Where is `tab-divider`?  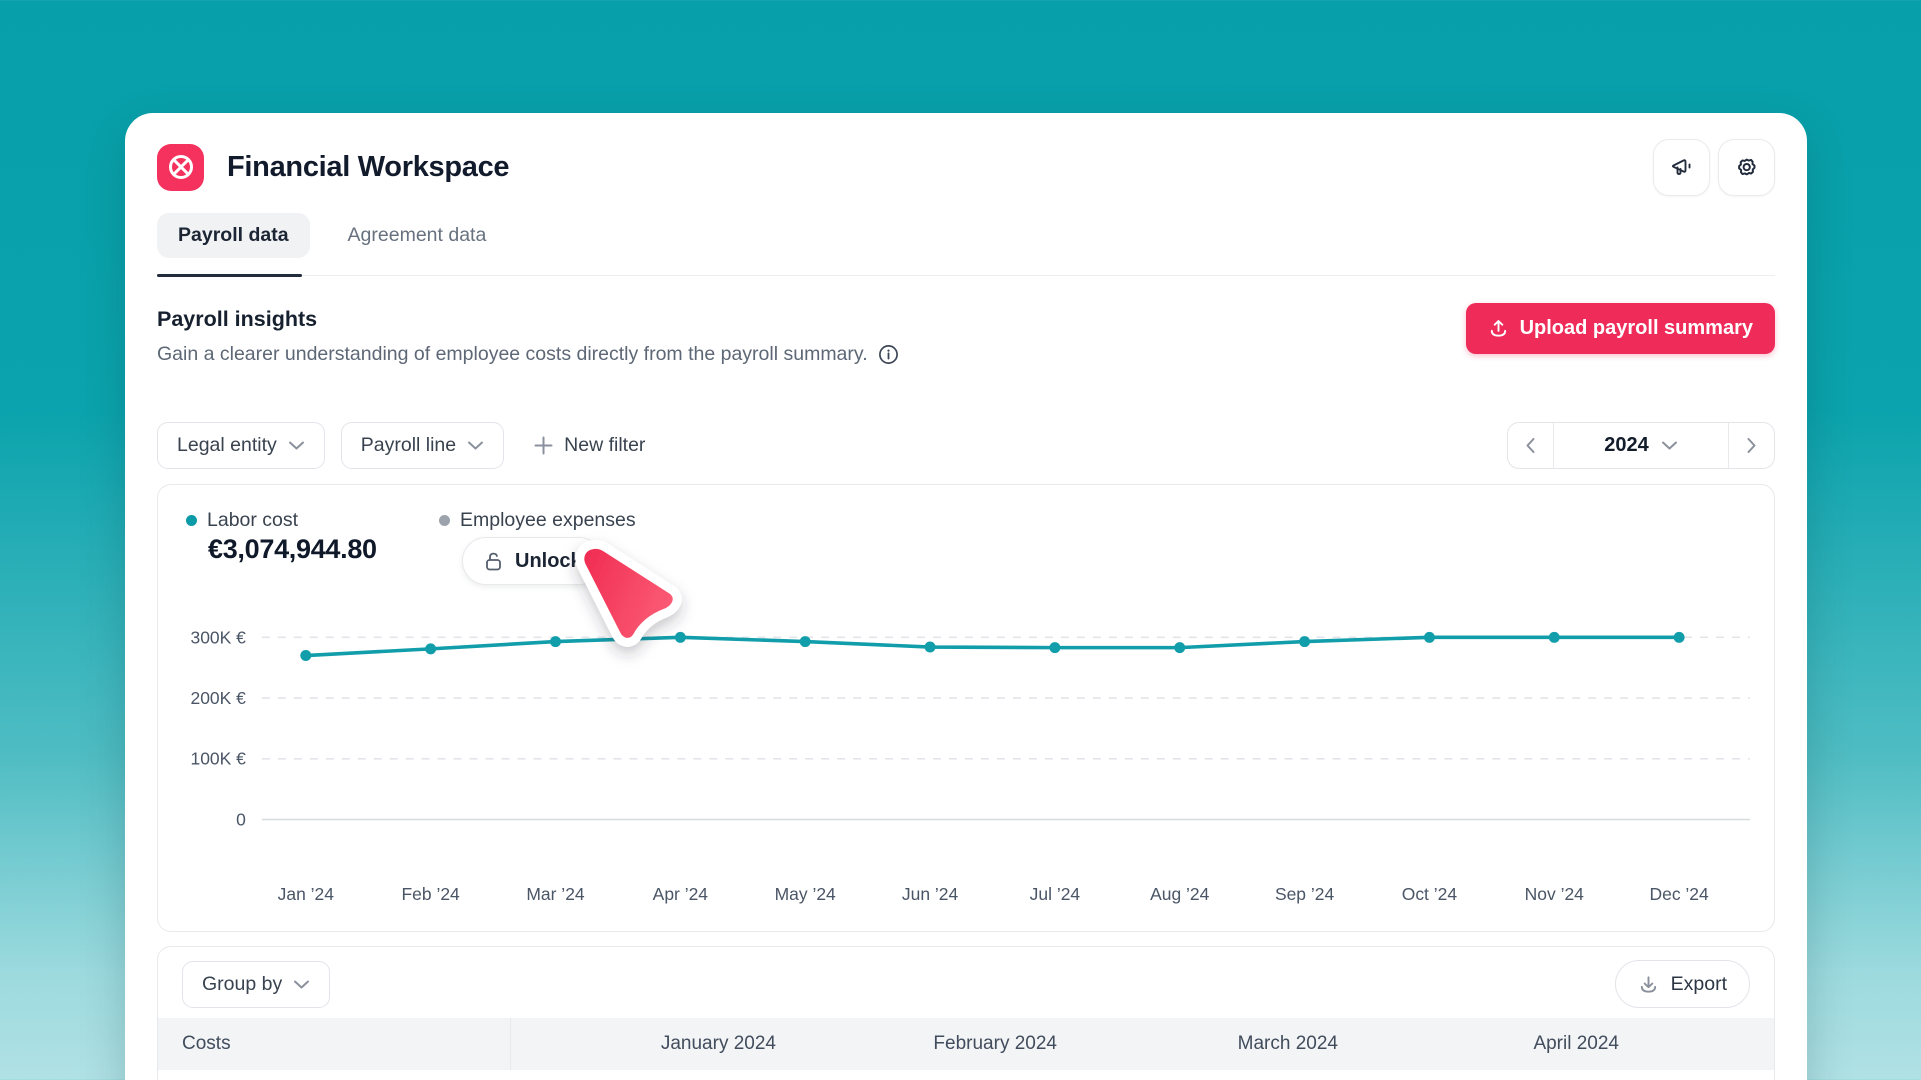 tab-divider is located at coordinates (966, 275).